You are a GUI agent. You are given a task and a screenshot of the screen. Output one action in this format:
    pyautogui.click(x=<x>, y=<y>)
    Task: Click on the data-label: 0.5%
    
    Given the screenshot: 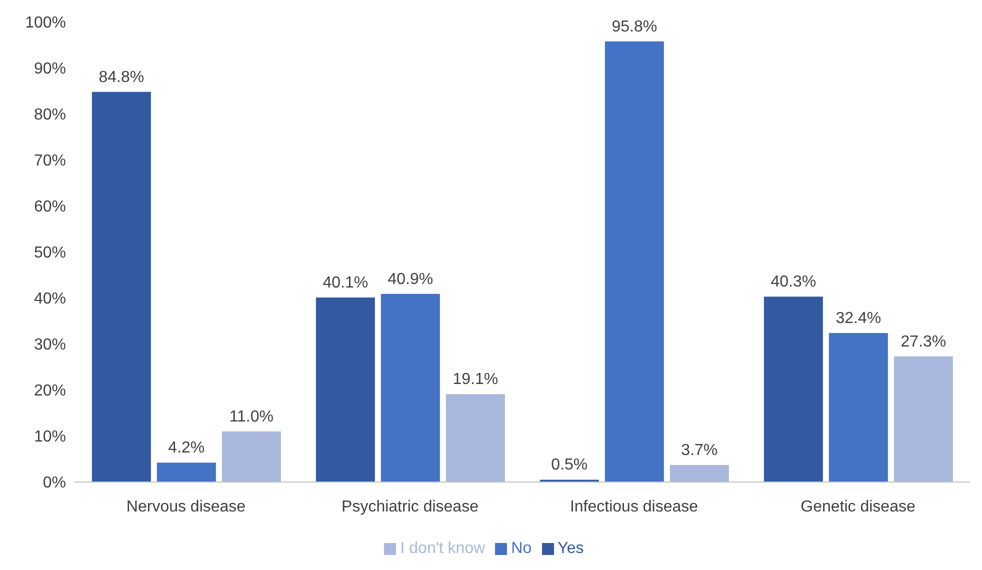 What is the action you would take?
    pyautogui.click(x=569, y=465)
    